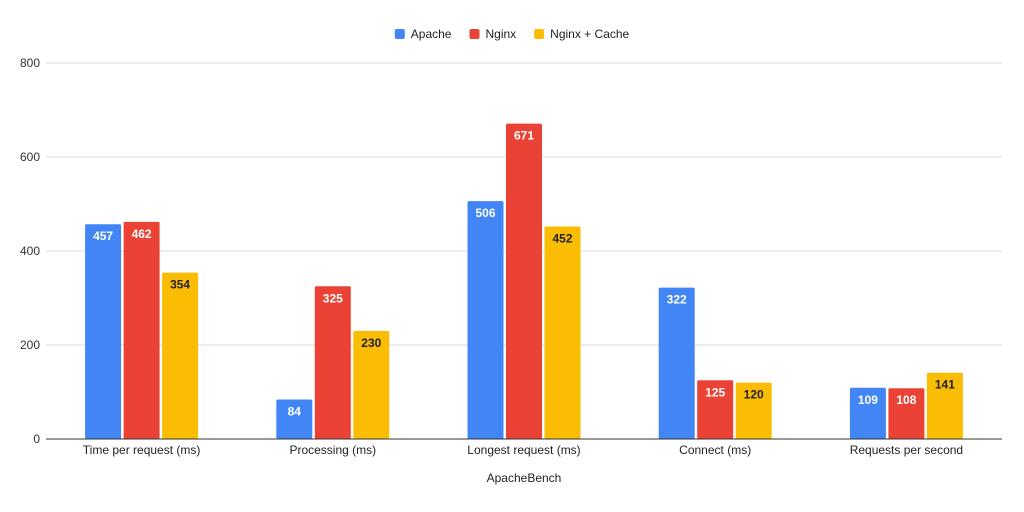  What do you see at coordinates (945, 385) in the screenshot?
I see `data-label: 141` at bounding box center [945, 385].